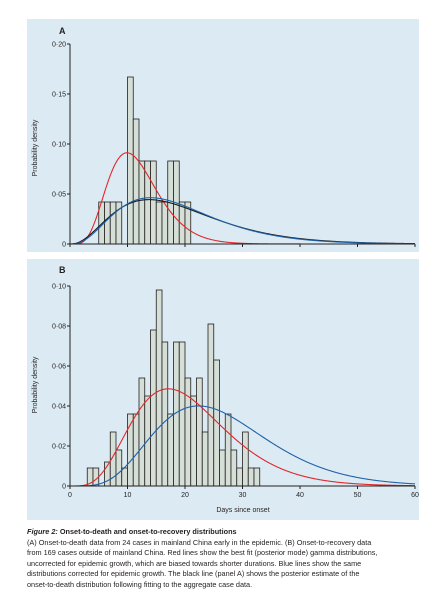 The height and width of the screenshot is (608, 438). Describe the element at coordinates (59, 145) in the screenshot. I see `panel-a-y-tick-label: 0·10` at that location.